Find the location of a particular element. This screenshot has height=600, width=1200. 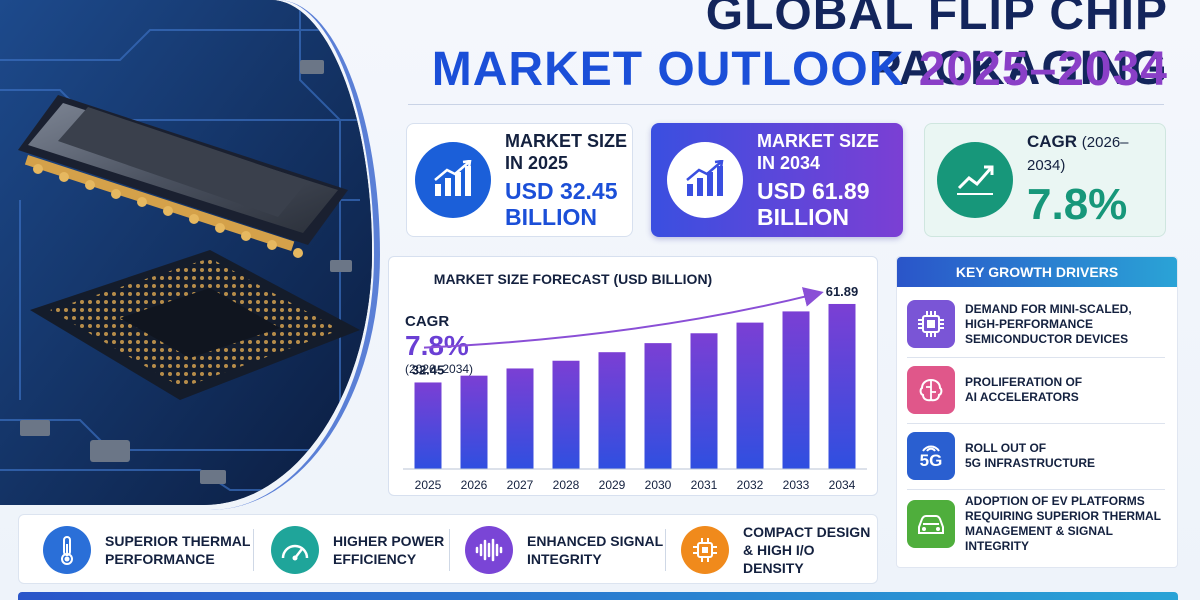

card-label: IN 2034 is located at coordinates (789, 163).